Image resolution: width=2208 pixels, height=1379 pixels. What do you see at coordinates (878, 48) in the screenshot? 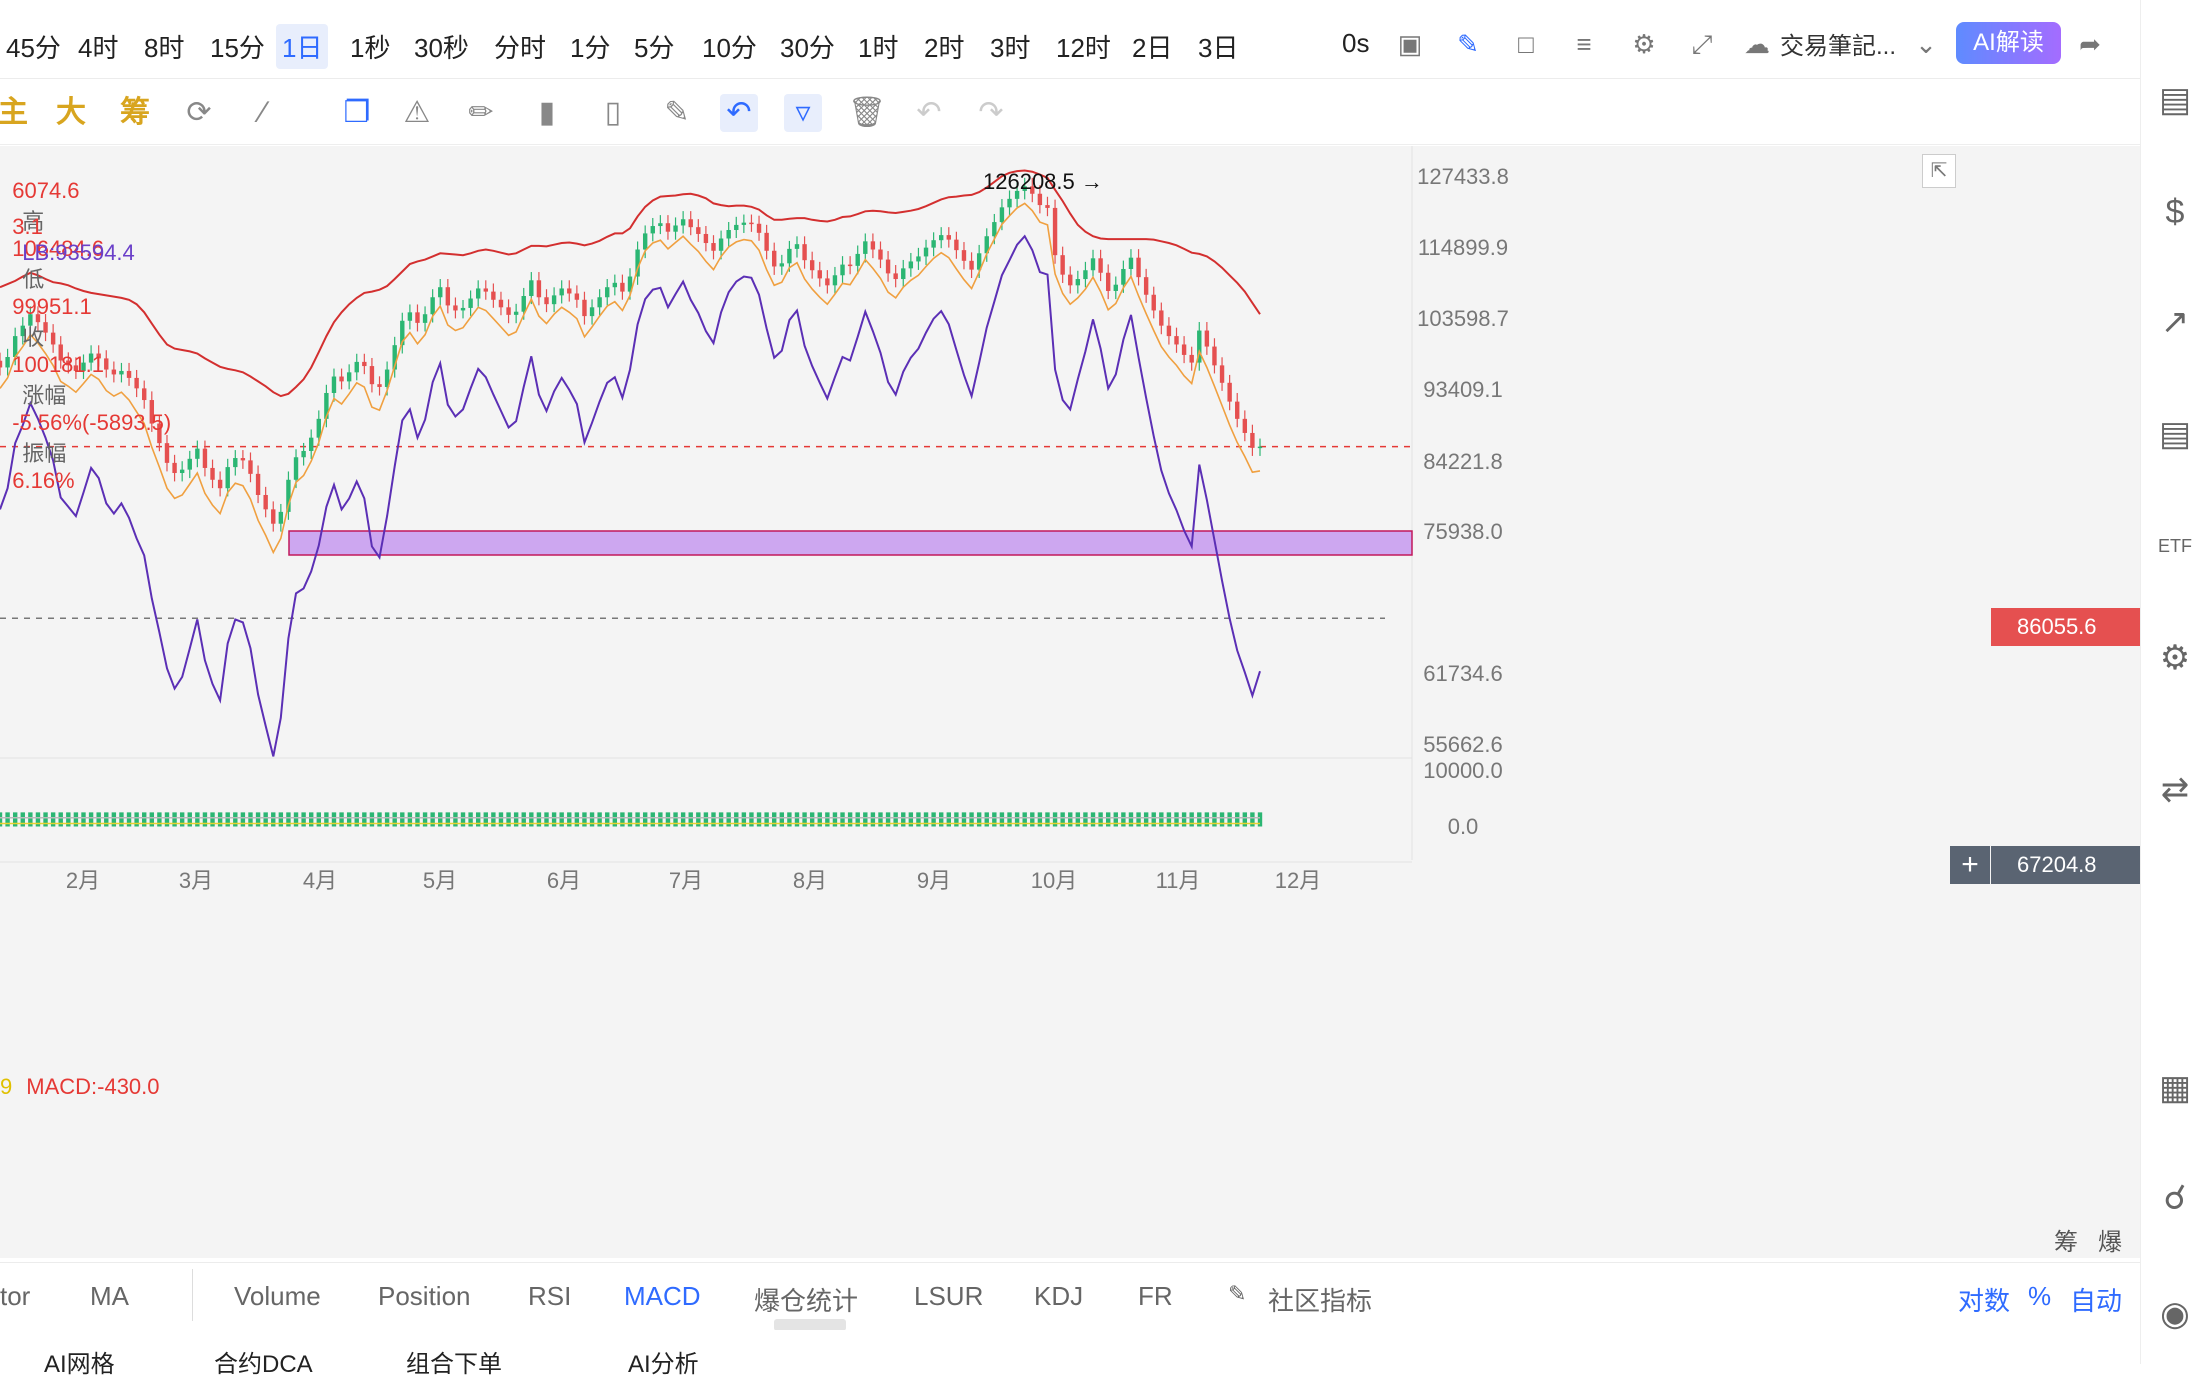
I see `tf-1h: 1时` at bounding box center [878, 48].